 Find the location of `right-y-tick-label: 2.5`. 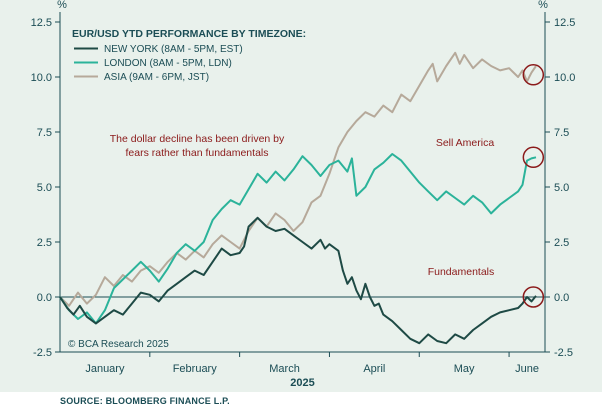

right-y-tick-label: 2.5 is located at coordinates (561, 243).